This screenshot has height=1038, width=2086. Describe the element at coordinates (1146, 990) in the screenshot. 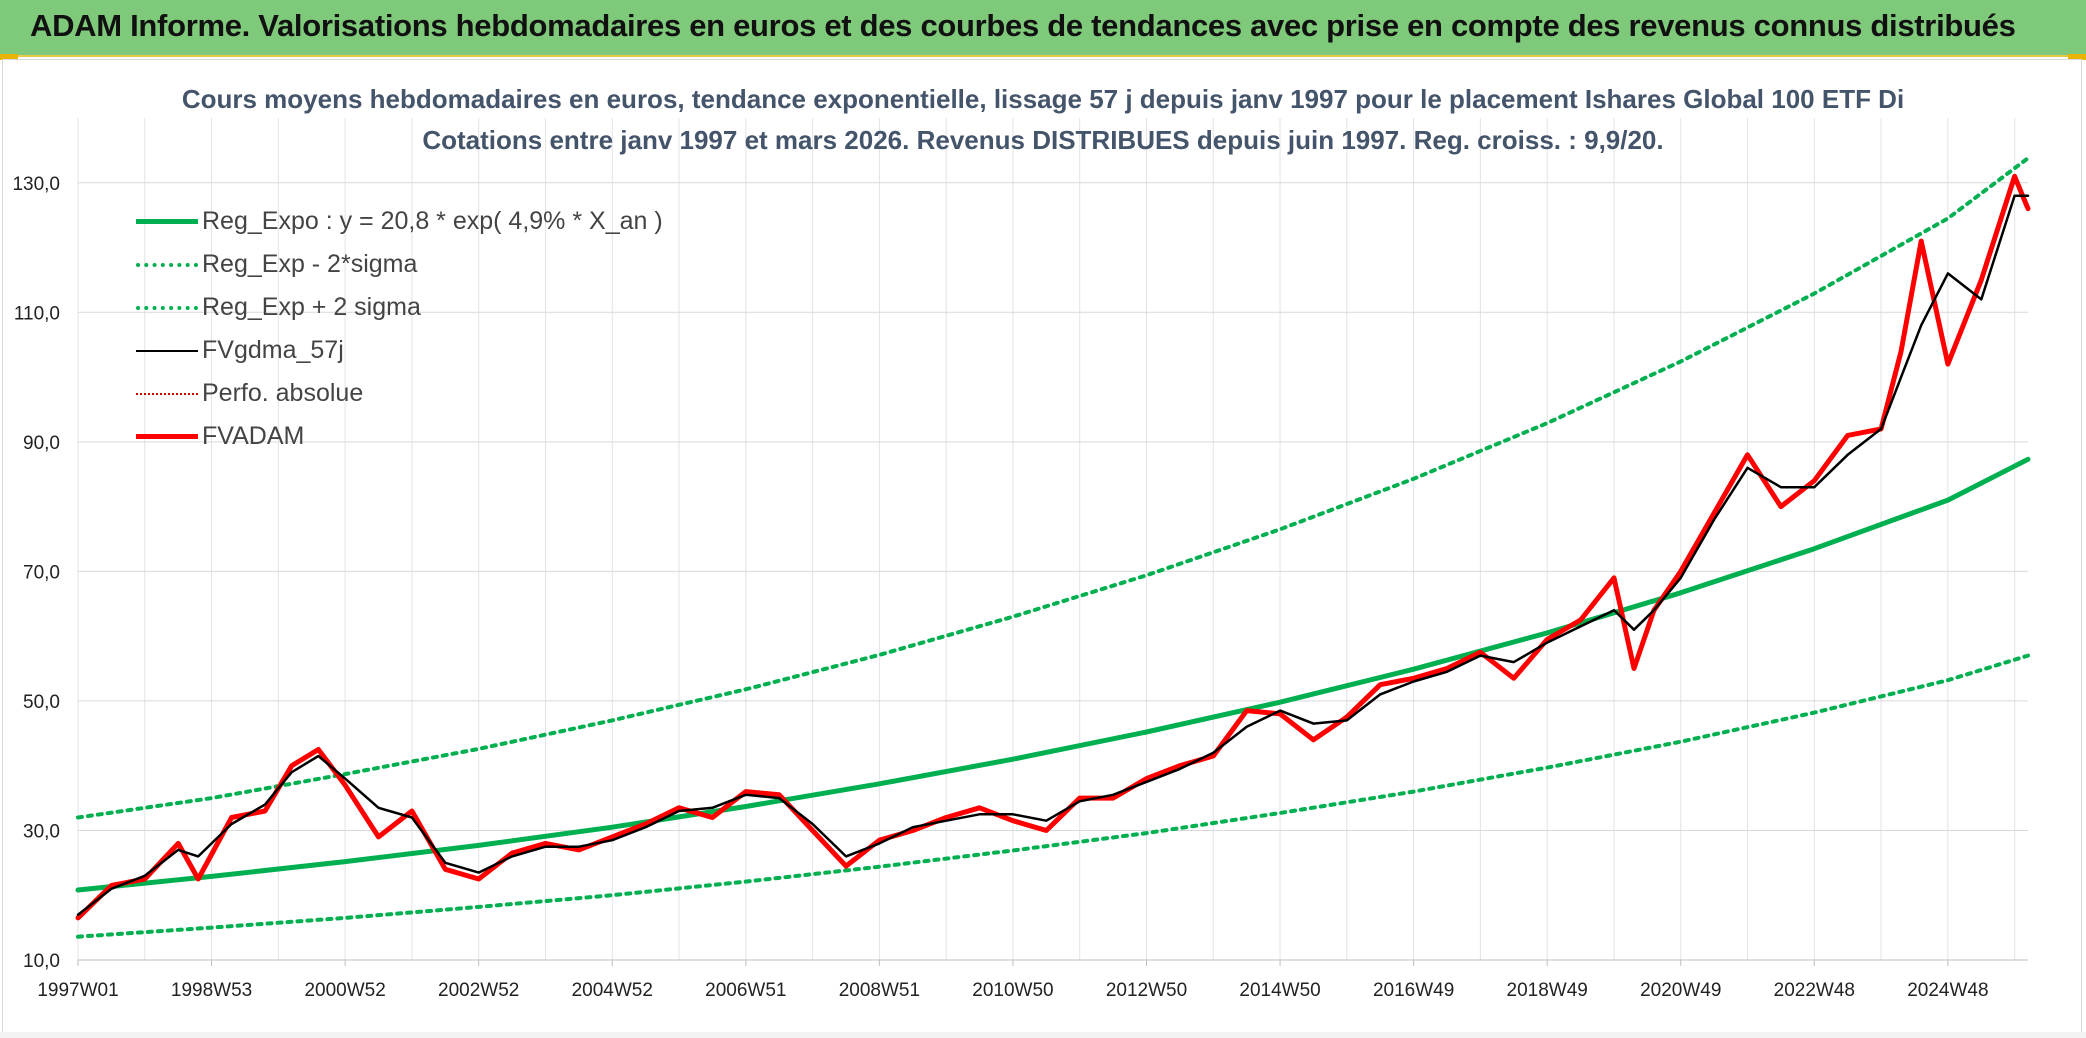

I see `x-tick-label: 2012W50` at that location.